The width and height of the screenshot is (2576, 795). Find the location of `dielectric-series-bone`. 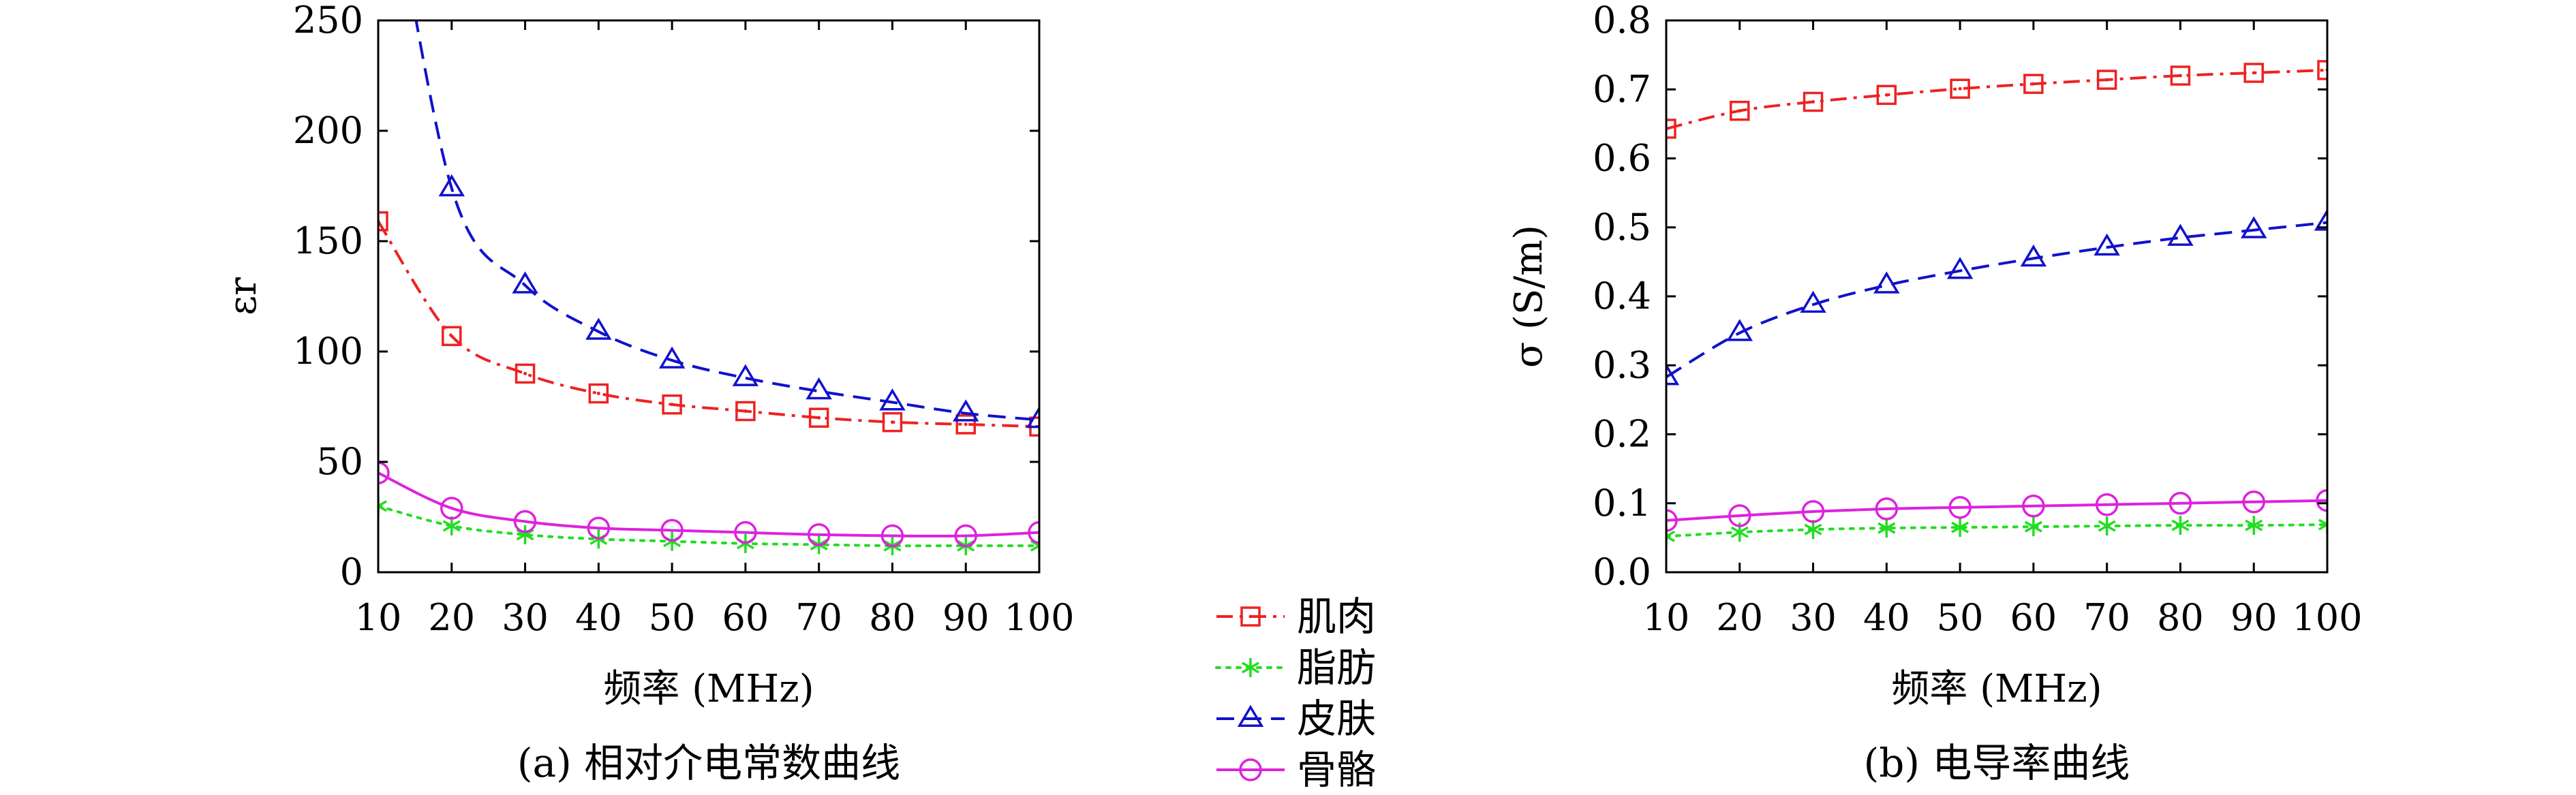

dielectric-series-bone is located at coordinates (708, 504).